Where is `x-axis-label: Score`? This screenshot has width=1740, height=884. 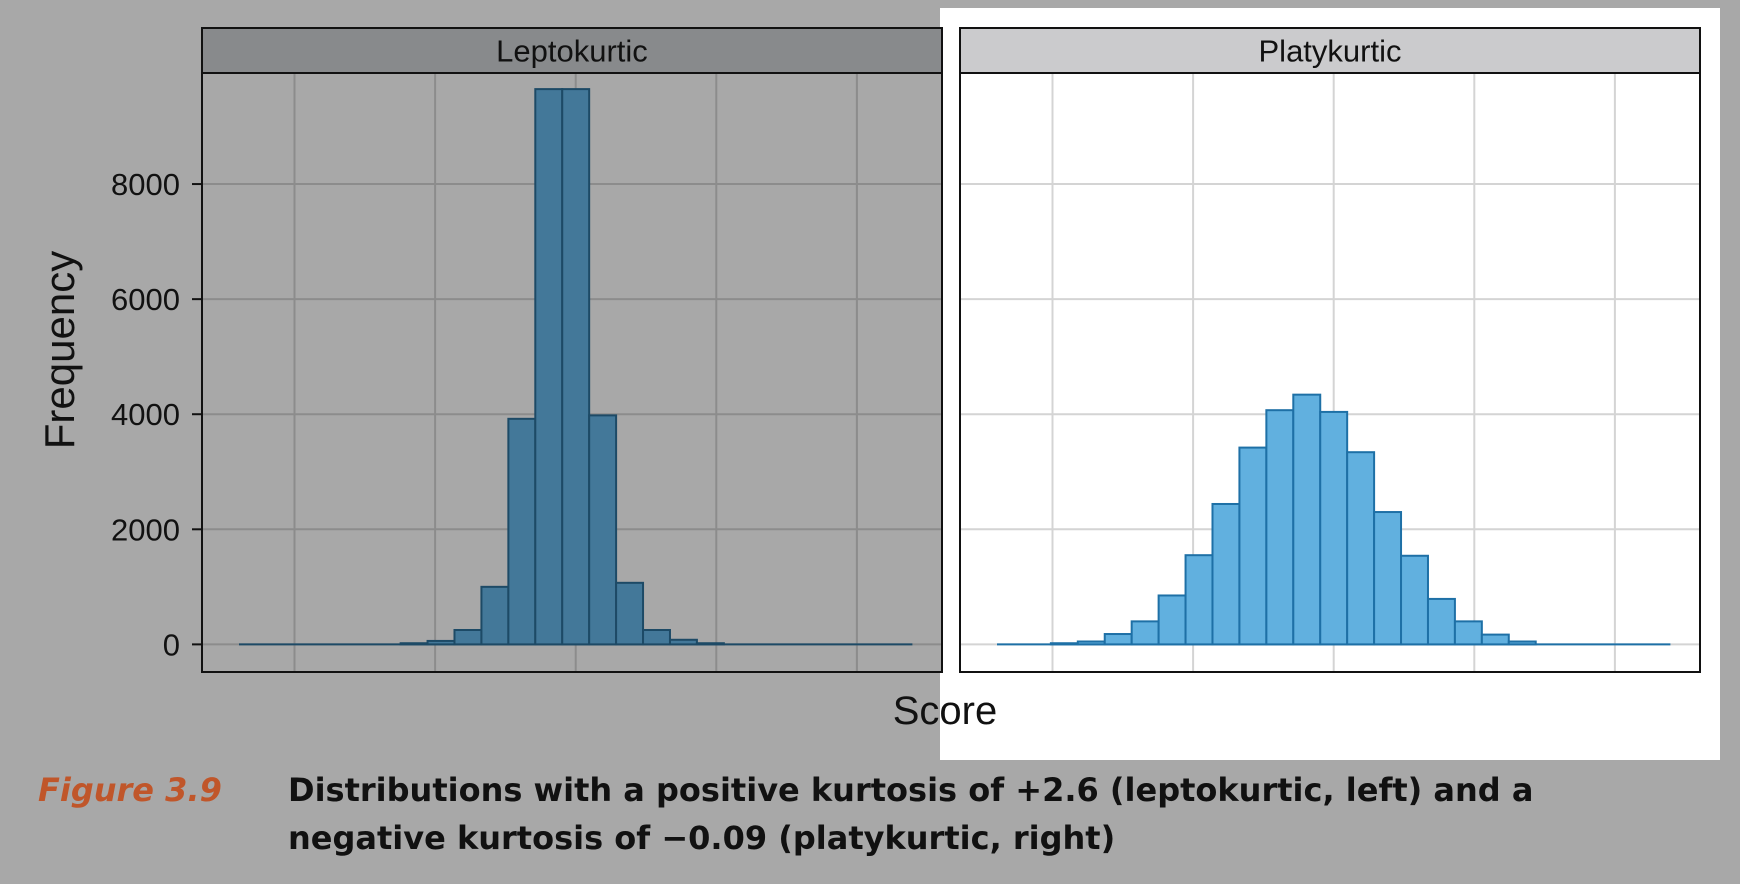 x-axis-label: Score is located at coordinates (945, 711).